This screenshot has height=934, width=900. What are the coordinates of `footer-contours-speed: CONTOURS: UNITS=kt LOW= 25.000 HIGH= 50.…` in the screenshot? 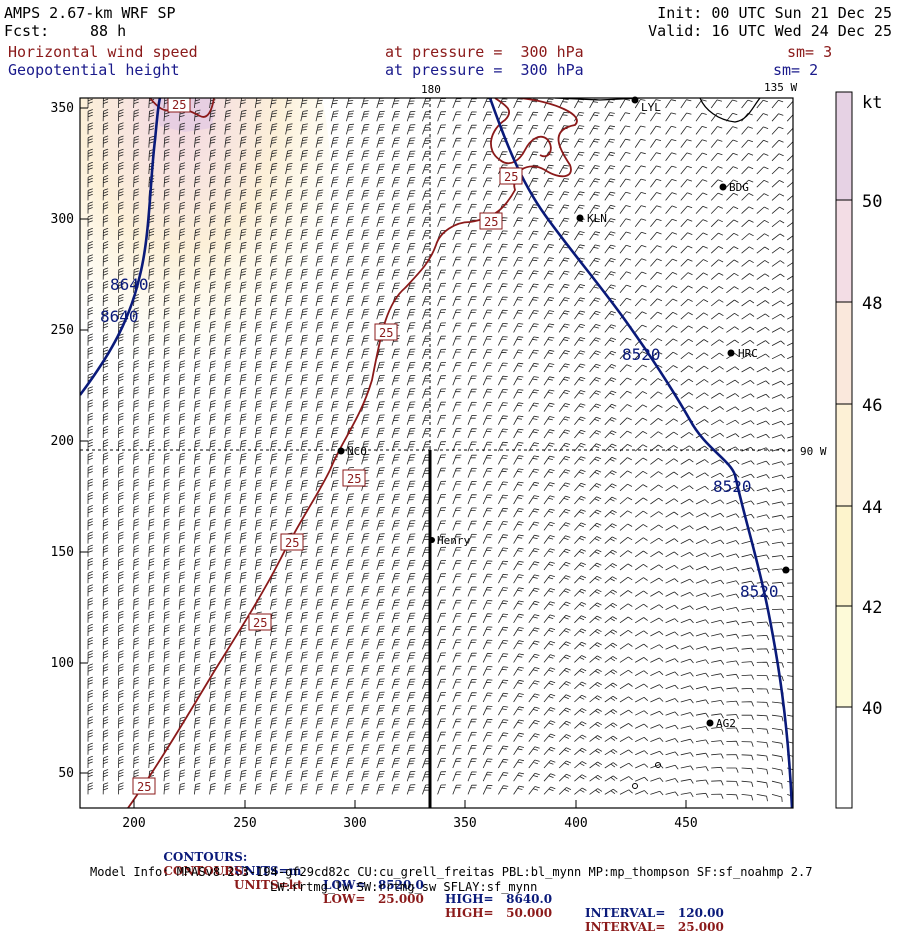 It's located at (439, 892).